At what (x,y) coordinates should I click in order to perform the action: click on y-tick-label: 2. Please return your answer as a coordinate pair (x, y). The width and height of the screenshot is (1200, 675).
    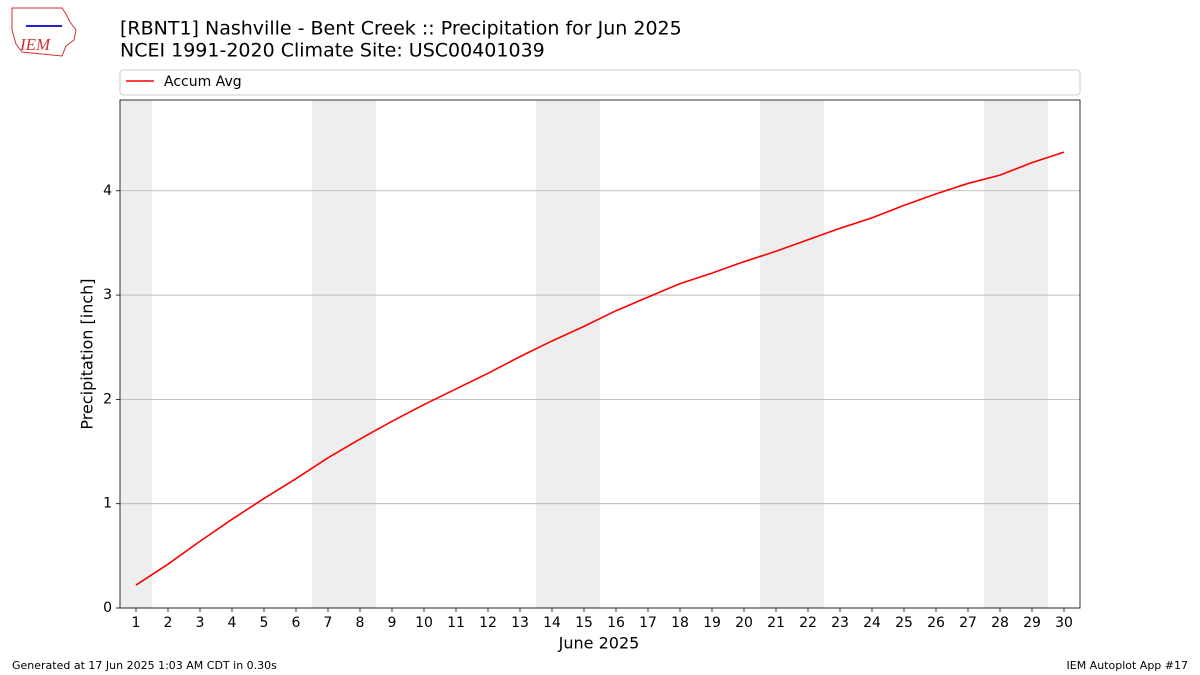
    Looking at the image, I should click on (107, 399).